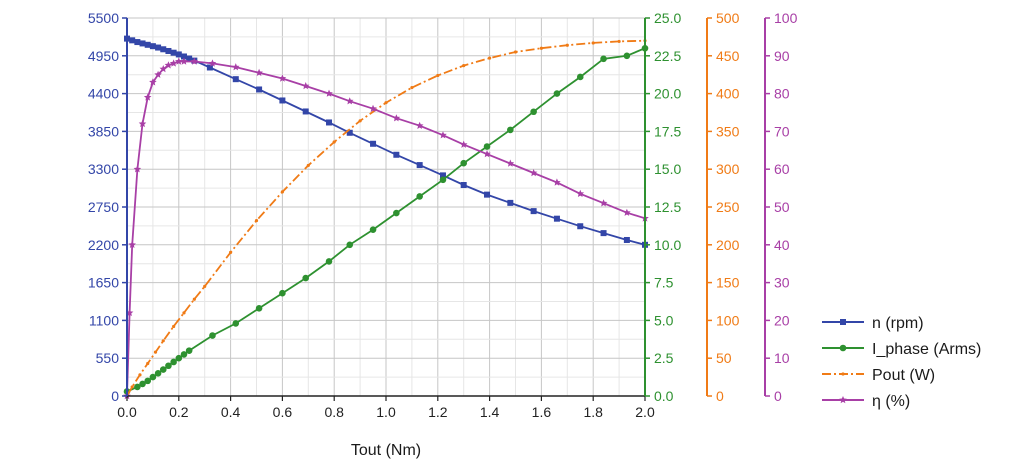  I want to click on y-tick-label: 350, so click(728, 131).